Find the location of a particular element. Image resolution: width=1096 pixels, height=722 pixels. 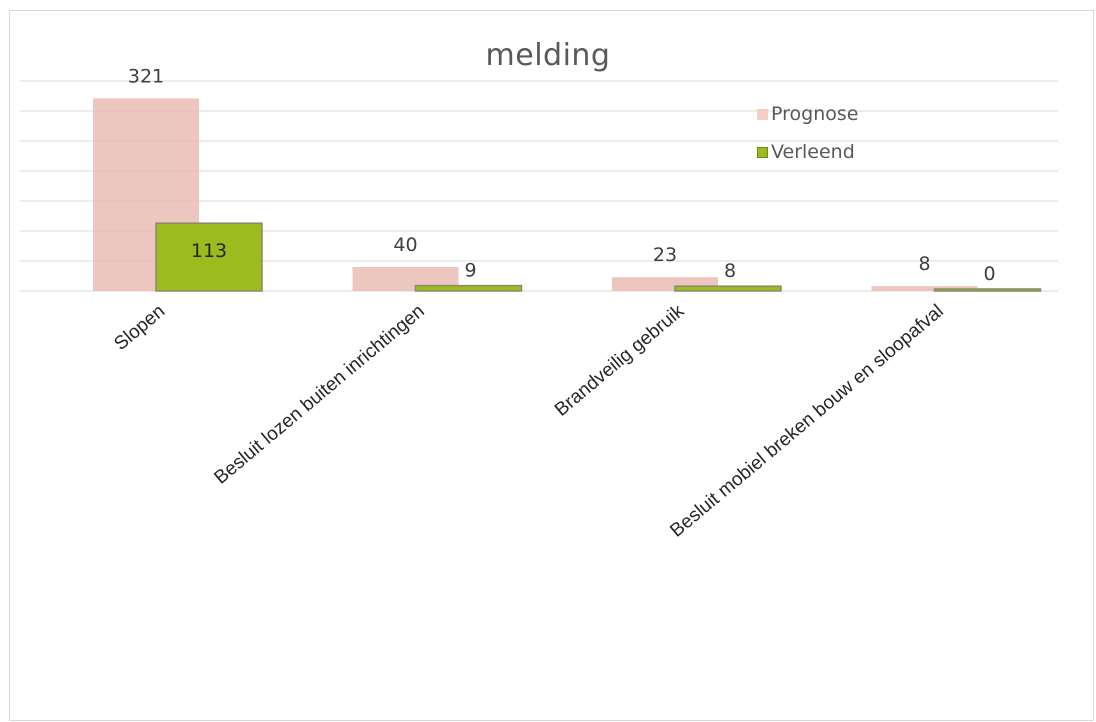

data-label-verleend-1: 9 is located at coordinates (470, 271).